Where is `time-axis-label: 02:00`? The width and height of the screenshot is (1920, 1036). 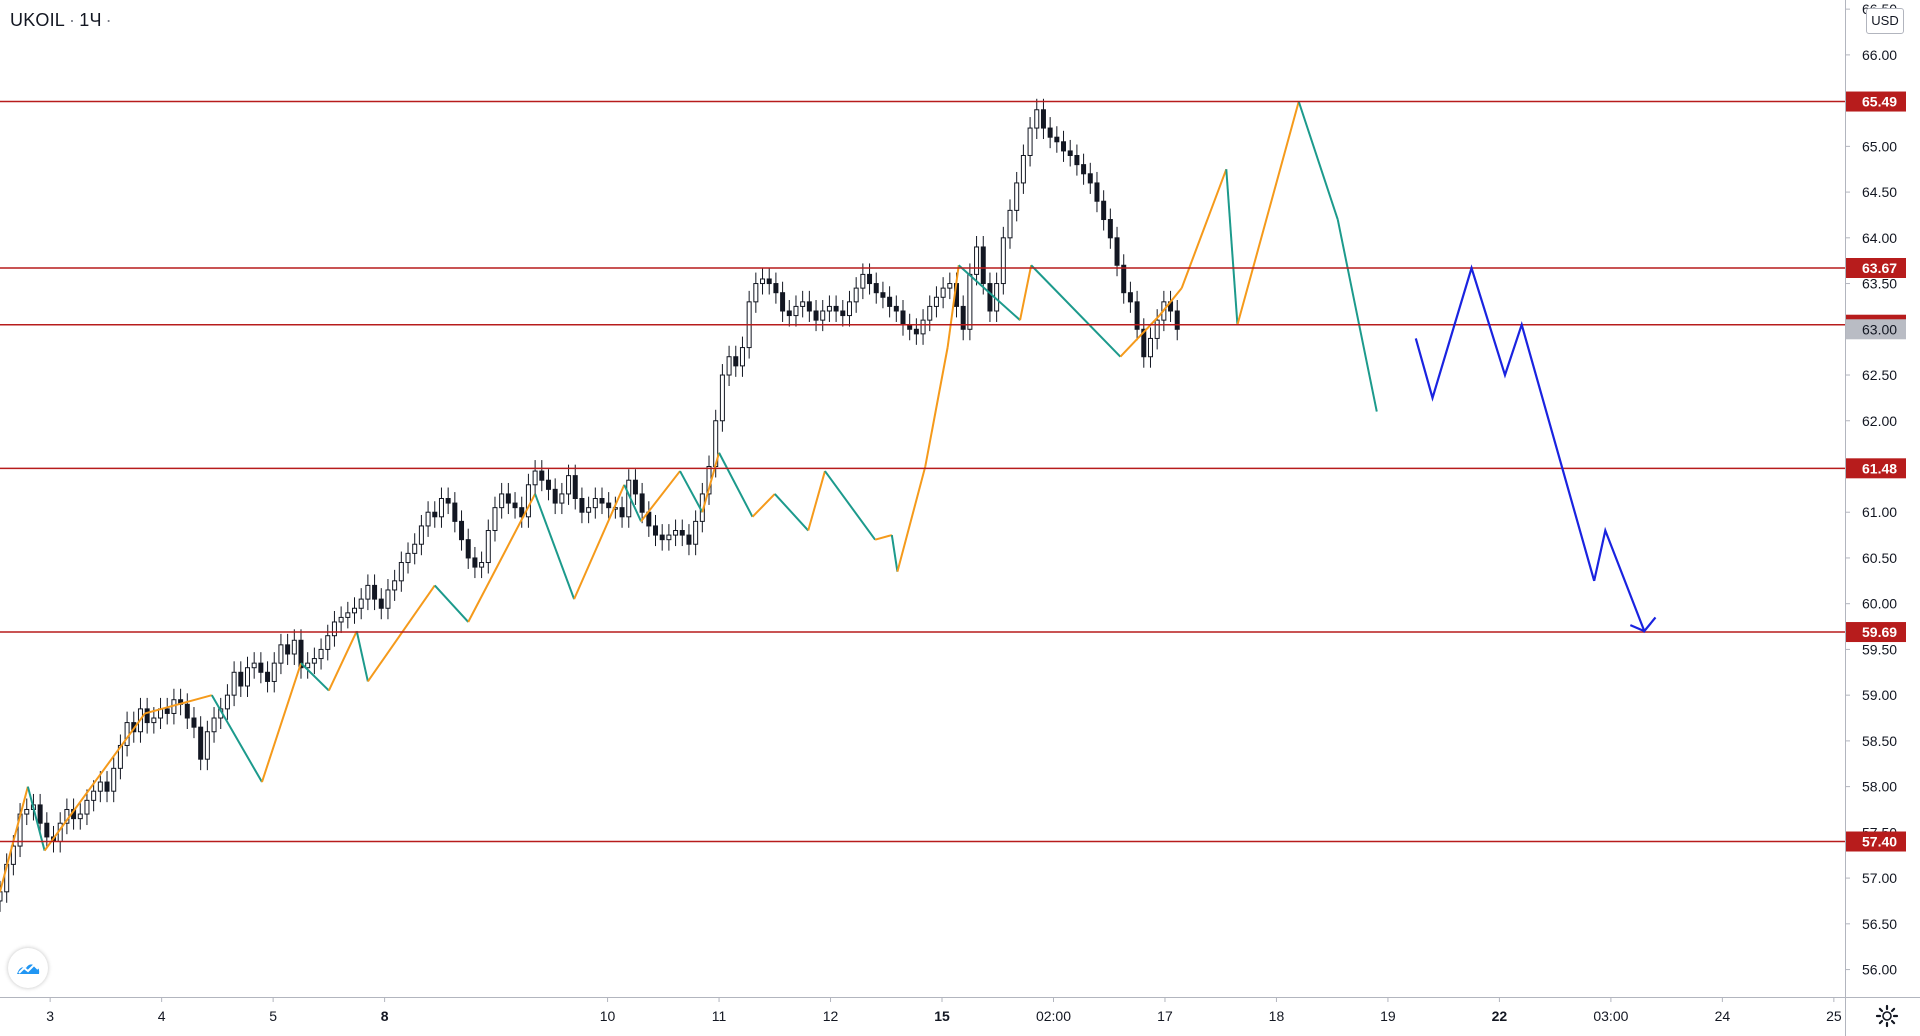 time-axis-label: 02:00 is located at coordinates (1053, 1016).